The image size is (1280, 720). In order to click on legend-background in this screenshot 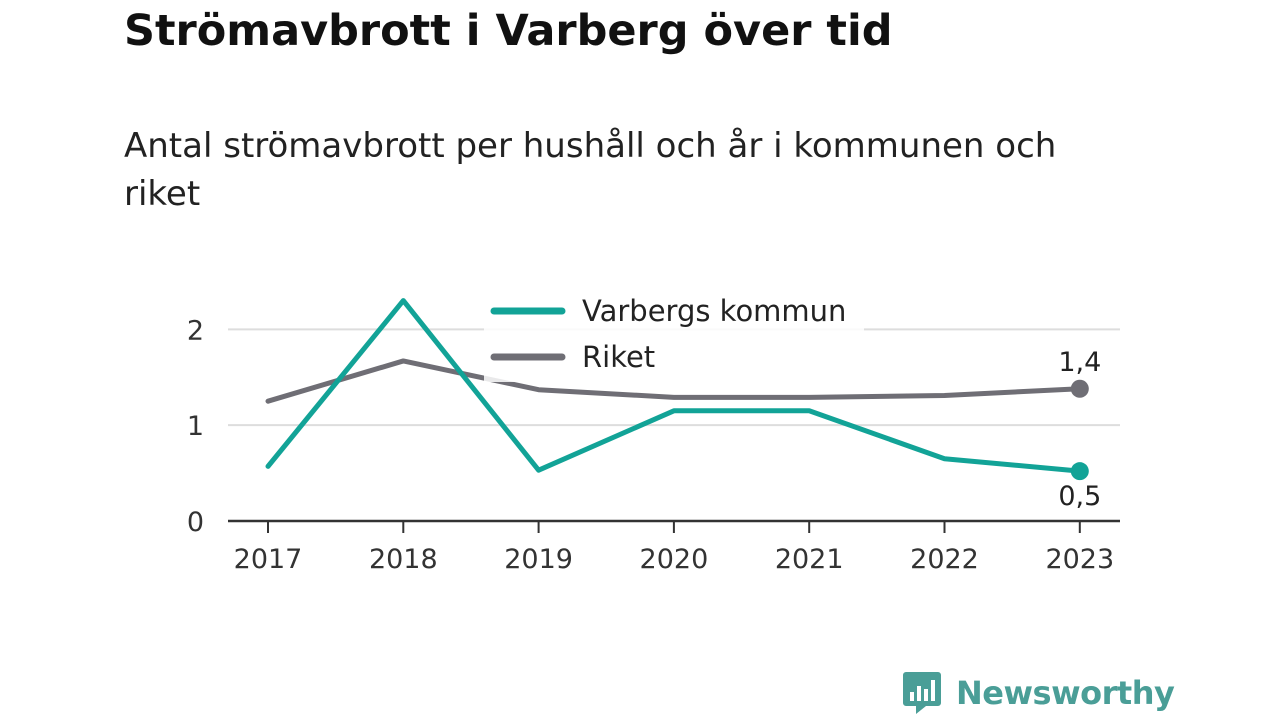, I will do `click(674, 337)`.